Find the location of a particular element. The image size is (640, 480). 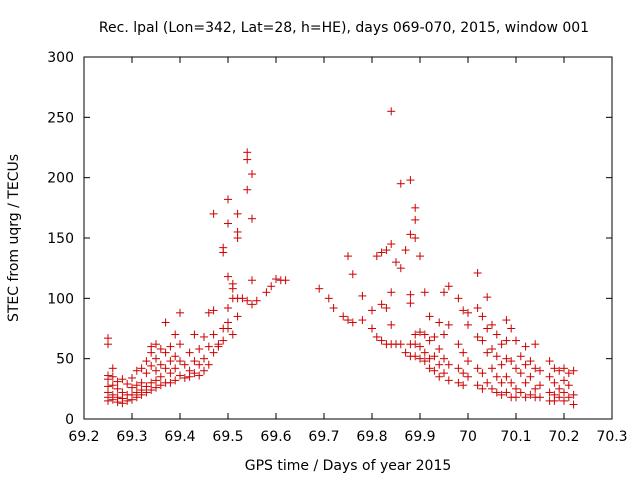

x-tick-label: 70 is located at coordinates (468, 437).